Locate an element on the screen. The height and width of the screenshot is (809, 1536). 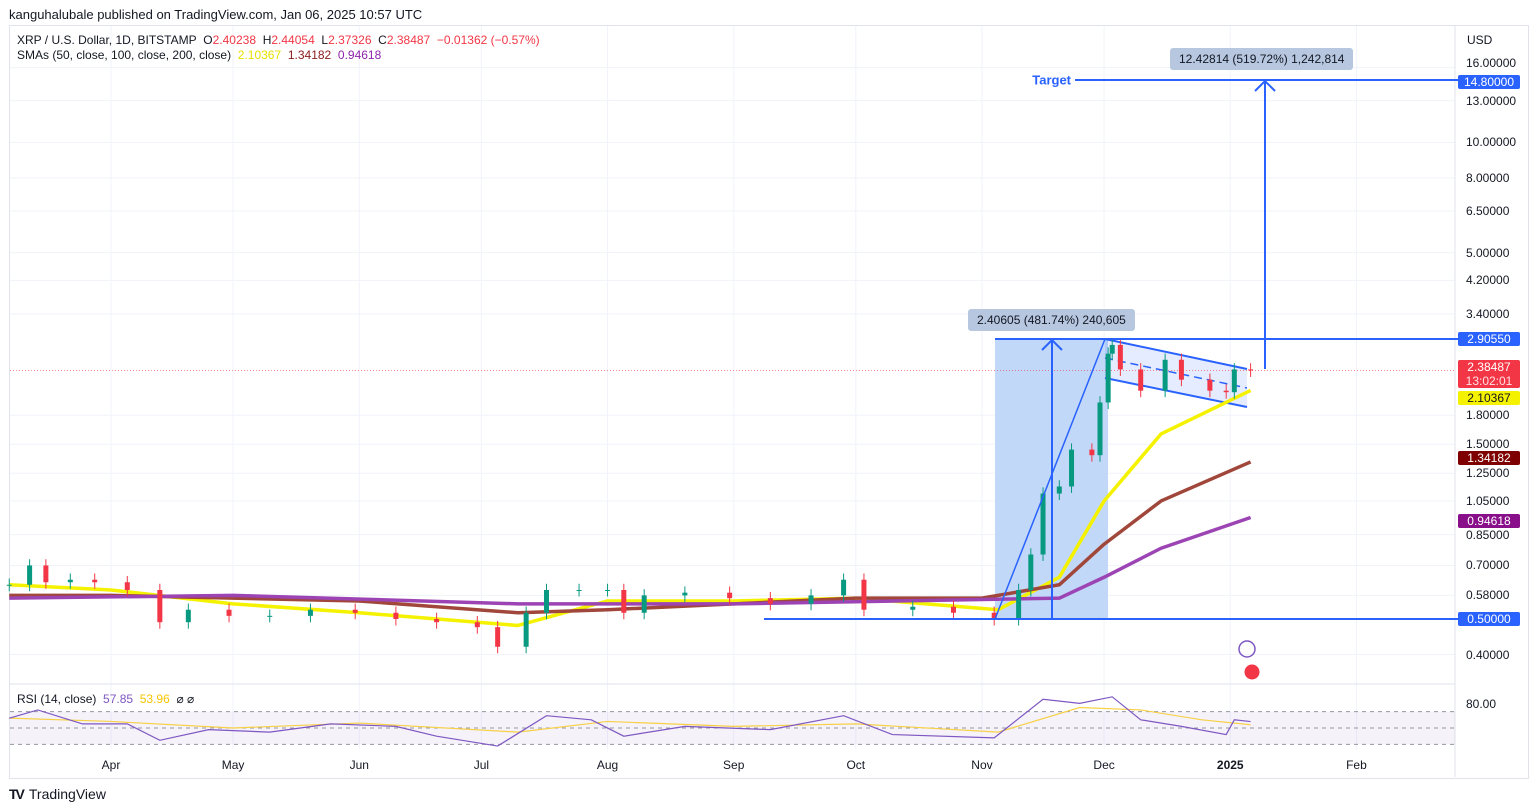
x-axis-tick: Oct is located at coordinates (856, 765).